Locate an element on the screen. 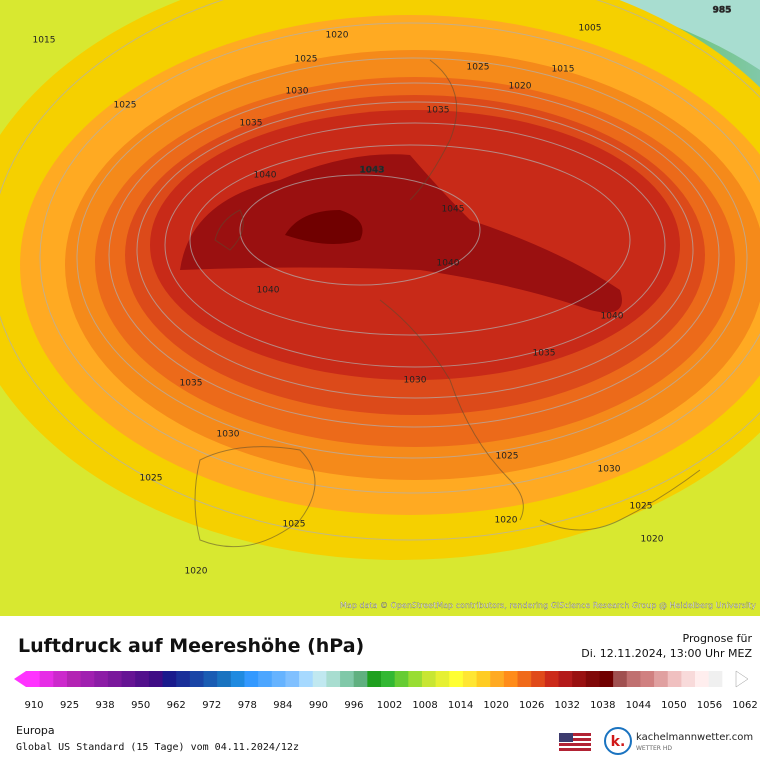 This screenshot has width=760, height=760. colorbar-tick-label: 910 is located at coordinates (33, 705).